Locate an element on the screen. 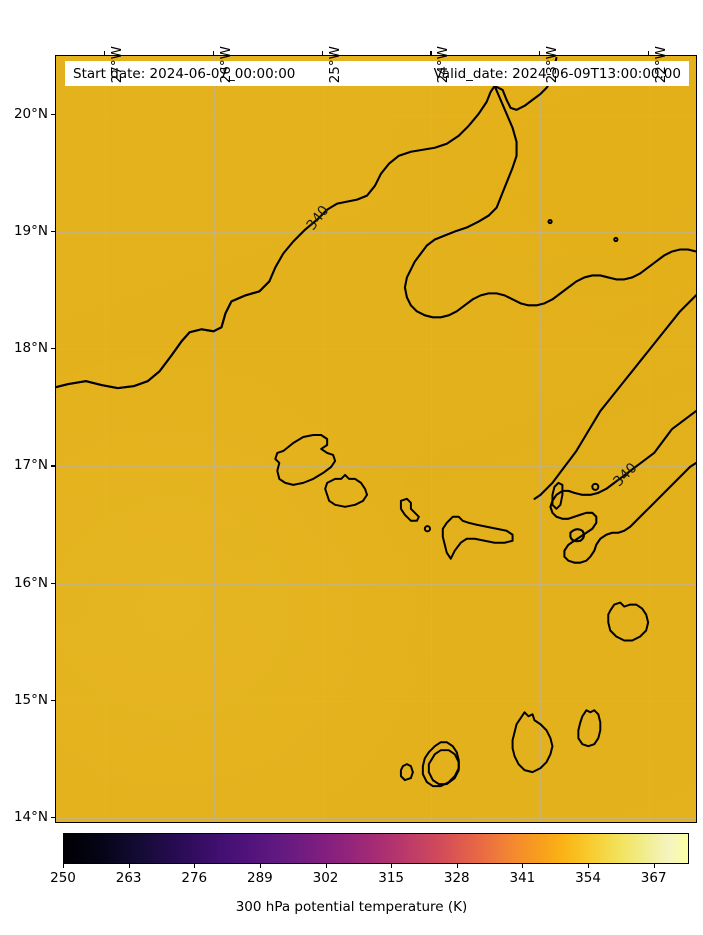  y-tick-label: 16°N is located at coordinates (30, 582).